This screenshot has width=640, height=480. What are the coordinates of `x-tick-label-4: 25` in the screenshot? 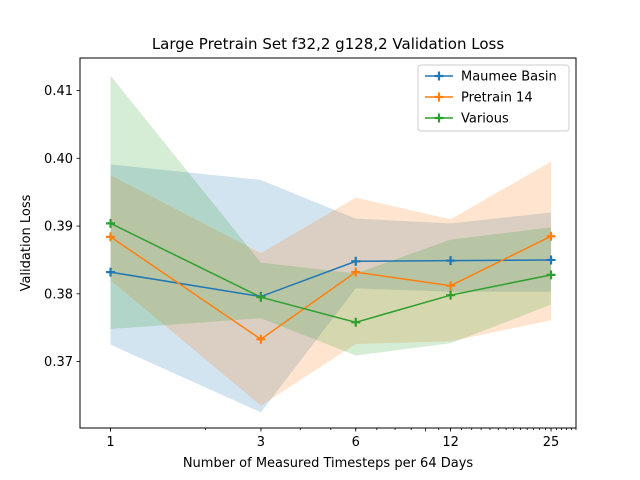 It's located at (551, 442).